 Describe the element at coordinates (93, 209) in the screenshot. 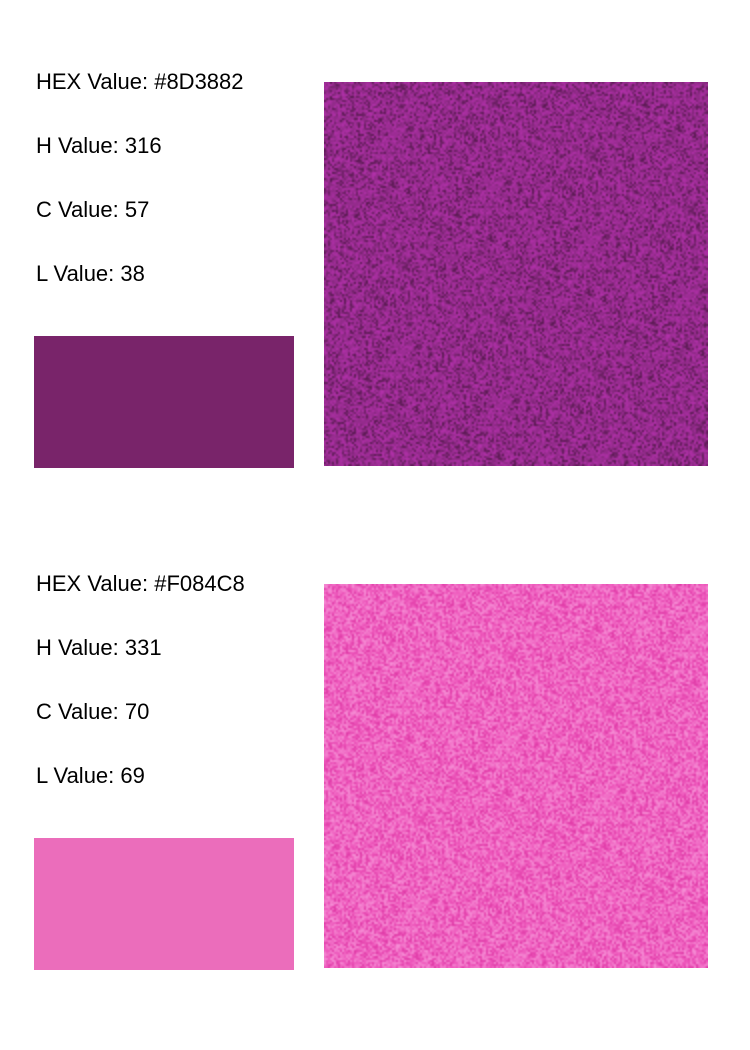

I see `c-value-label: C Value: 57` at that location.